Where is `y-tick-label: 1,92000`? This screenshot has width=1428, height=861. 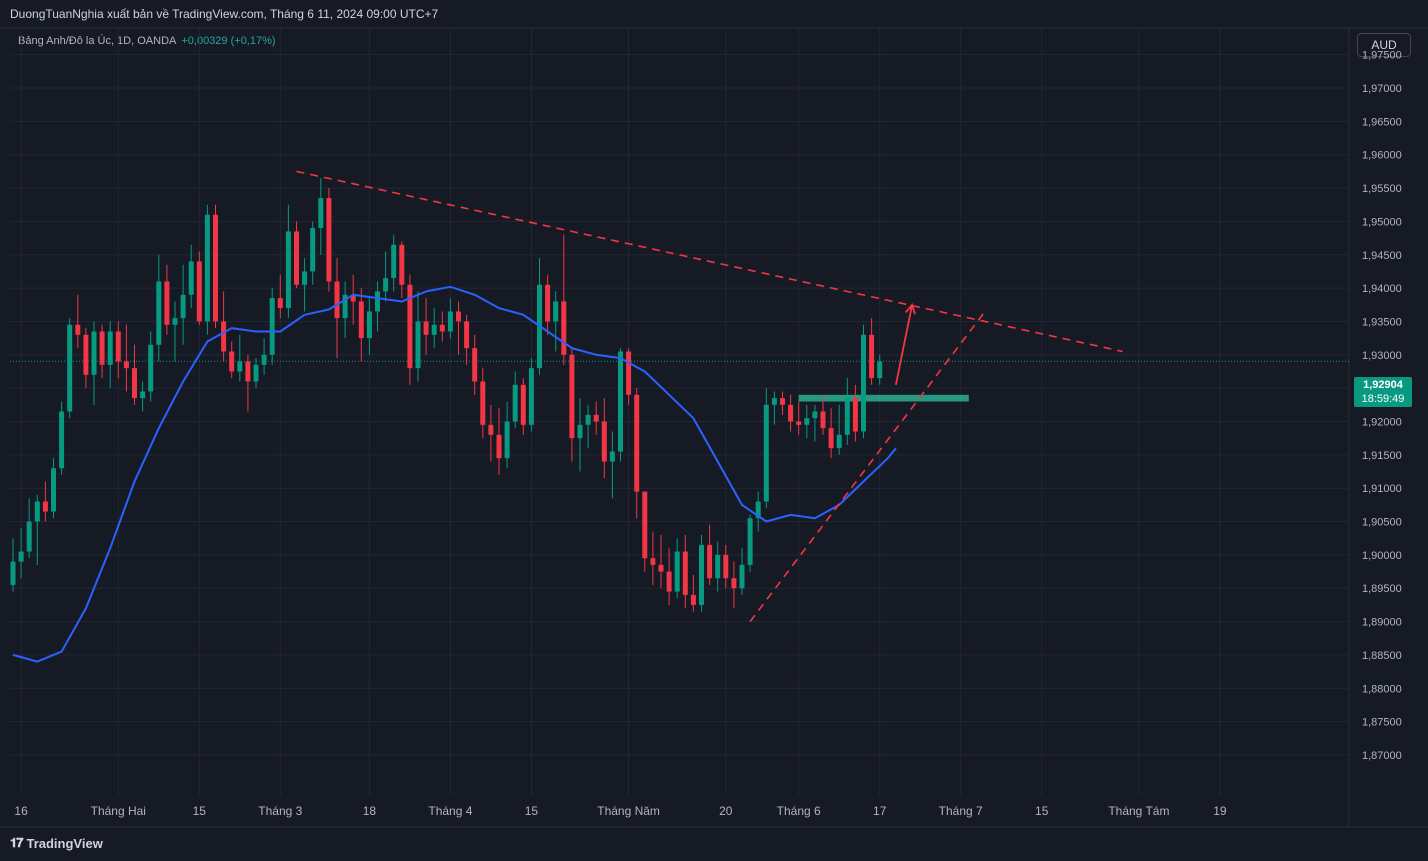
y-tick-label: 1,92000 is located at coordinates (1382, 423).